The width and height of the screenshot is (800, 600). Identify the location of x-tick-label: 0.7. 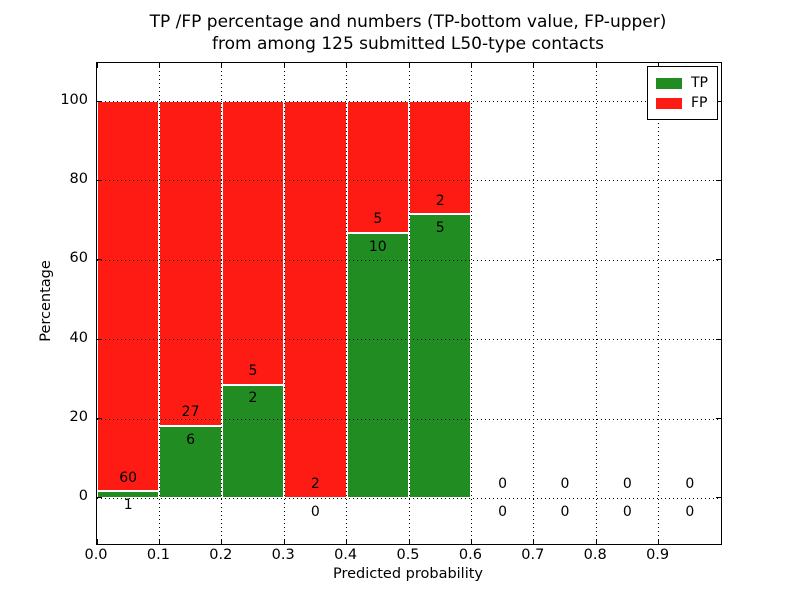
(533, 555).